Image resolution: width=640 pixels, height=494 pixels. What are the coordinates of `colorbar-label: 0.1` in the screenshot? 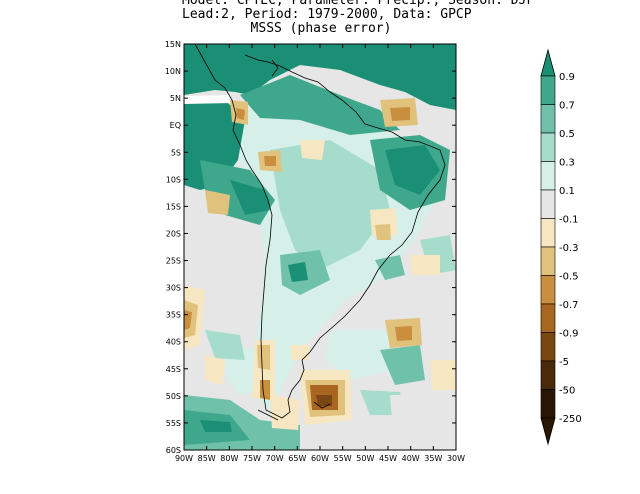 It's located at (567, 191).